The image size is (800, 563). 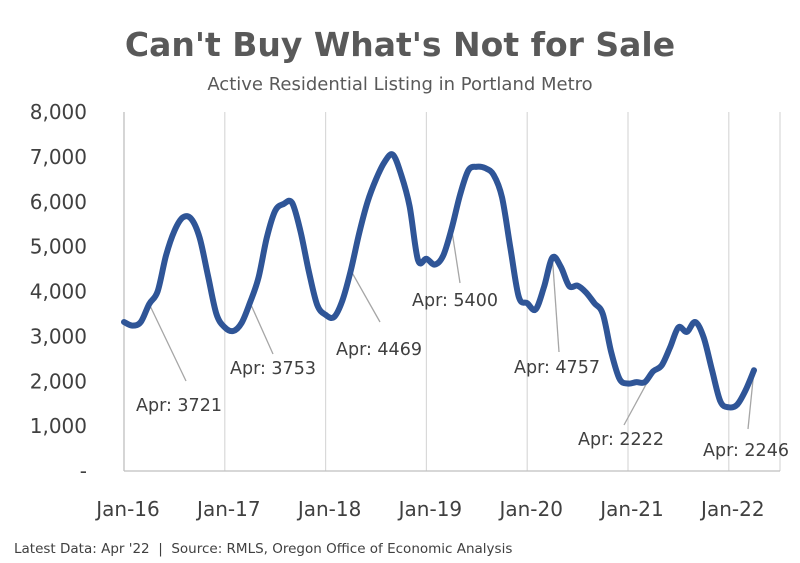 I want to click on x-tick-label: Jan-18, so click(x=329, y=509).